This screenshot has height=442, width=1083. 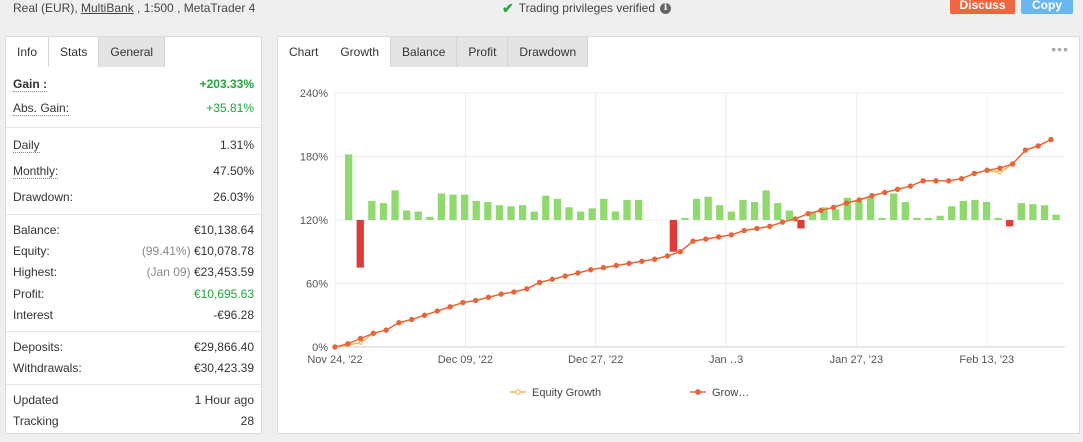 What do you see at coordinates (223, 272) in the screenshot?
I see `highest-value: €23,453.59` at bounding box center [223, 272].